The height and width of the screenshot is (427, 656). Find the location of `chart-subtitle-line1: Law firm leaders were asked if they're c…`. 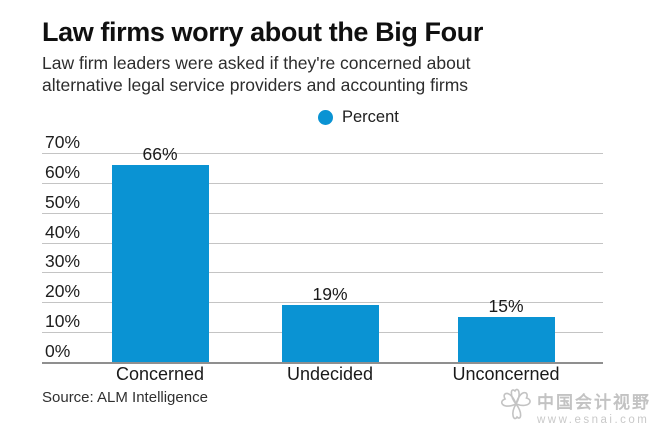

chart-subtitle-line1: Law firm leaders were asked if they're c… is located at coordinates (256, 63).